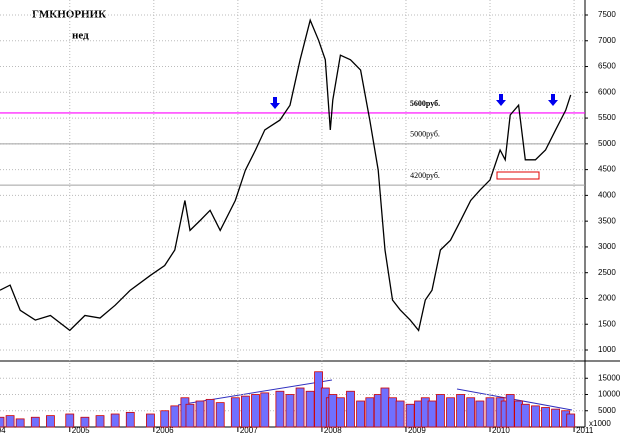 This screenshot has height=435, width=620. I want to click on x-tick-label: 2005, so click(81, 430).